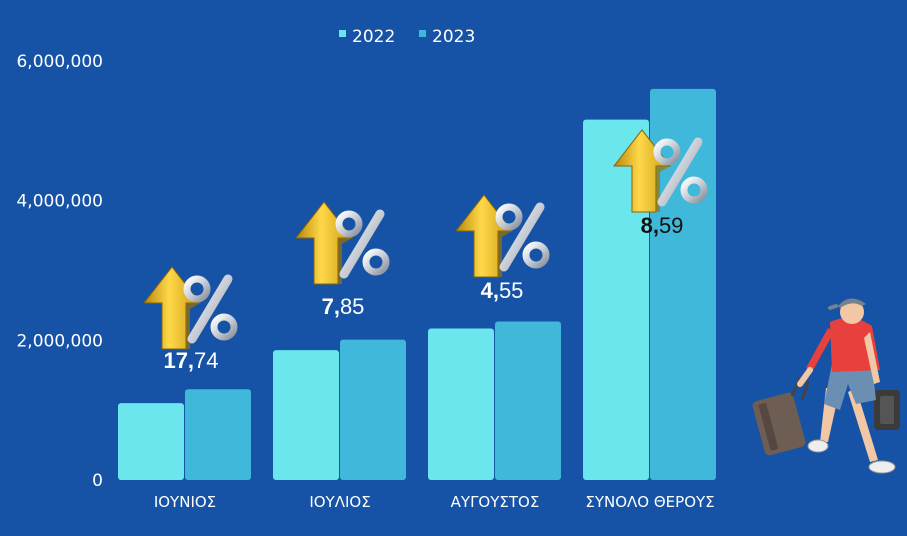 The height and width of the screenshot is (536, 907). What do you see at coordinates (59, 62) in the screenshot?
I see `y-tick-label: 6,000,000` at bounding box center [59, 62].